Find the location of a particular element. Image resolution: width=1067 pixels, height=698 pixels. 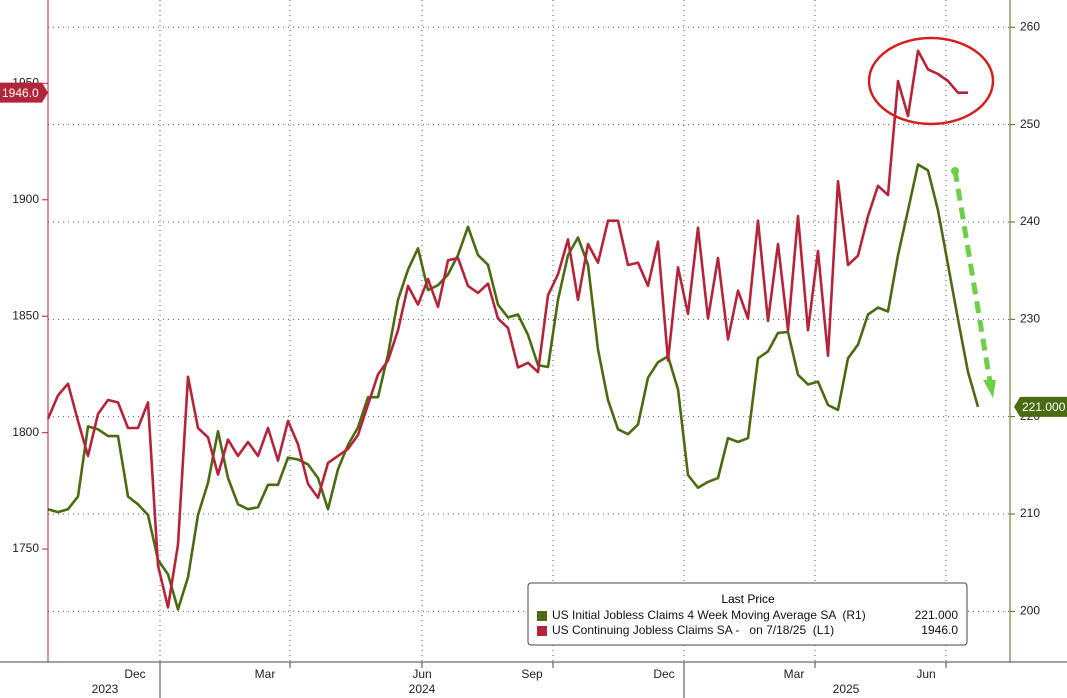

y2-tick-label: 240 is located at coordinates (1030, 221).